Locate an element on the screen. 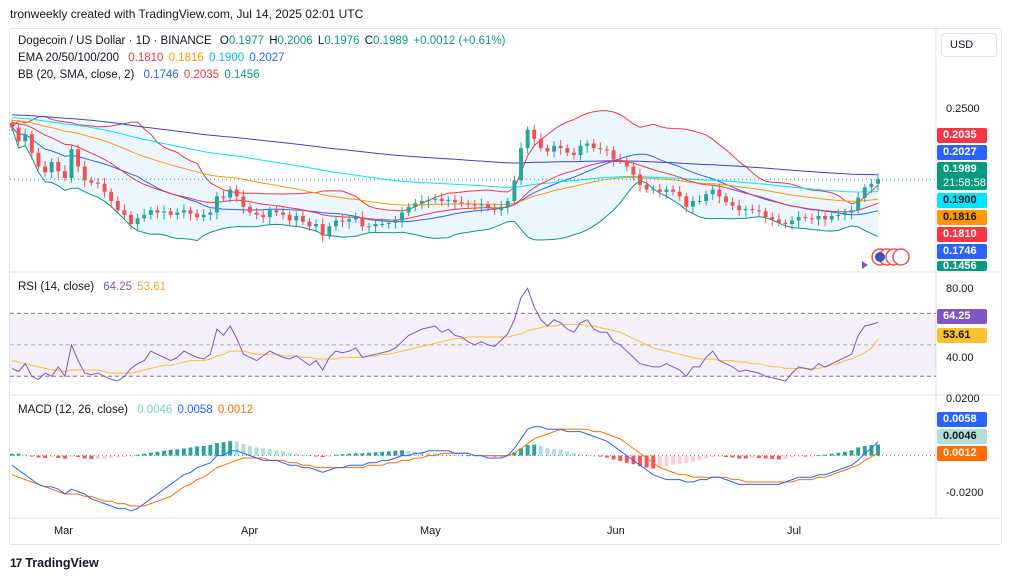 The height and width of the screenshot is (580, 1013). bb-lower-tag: 0.1456 is located at coordinates (962, 266).